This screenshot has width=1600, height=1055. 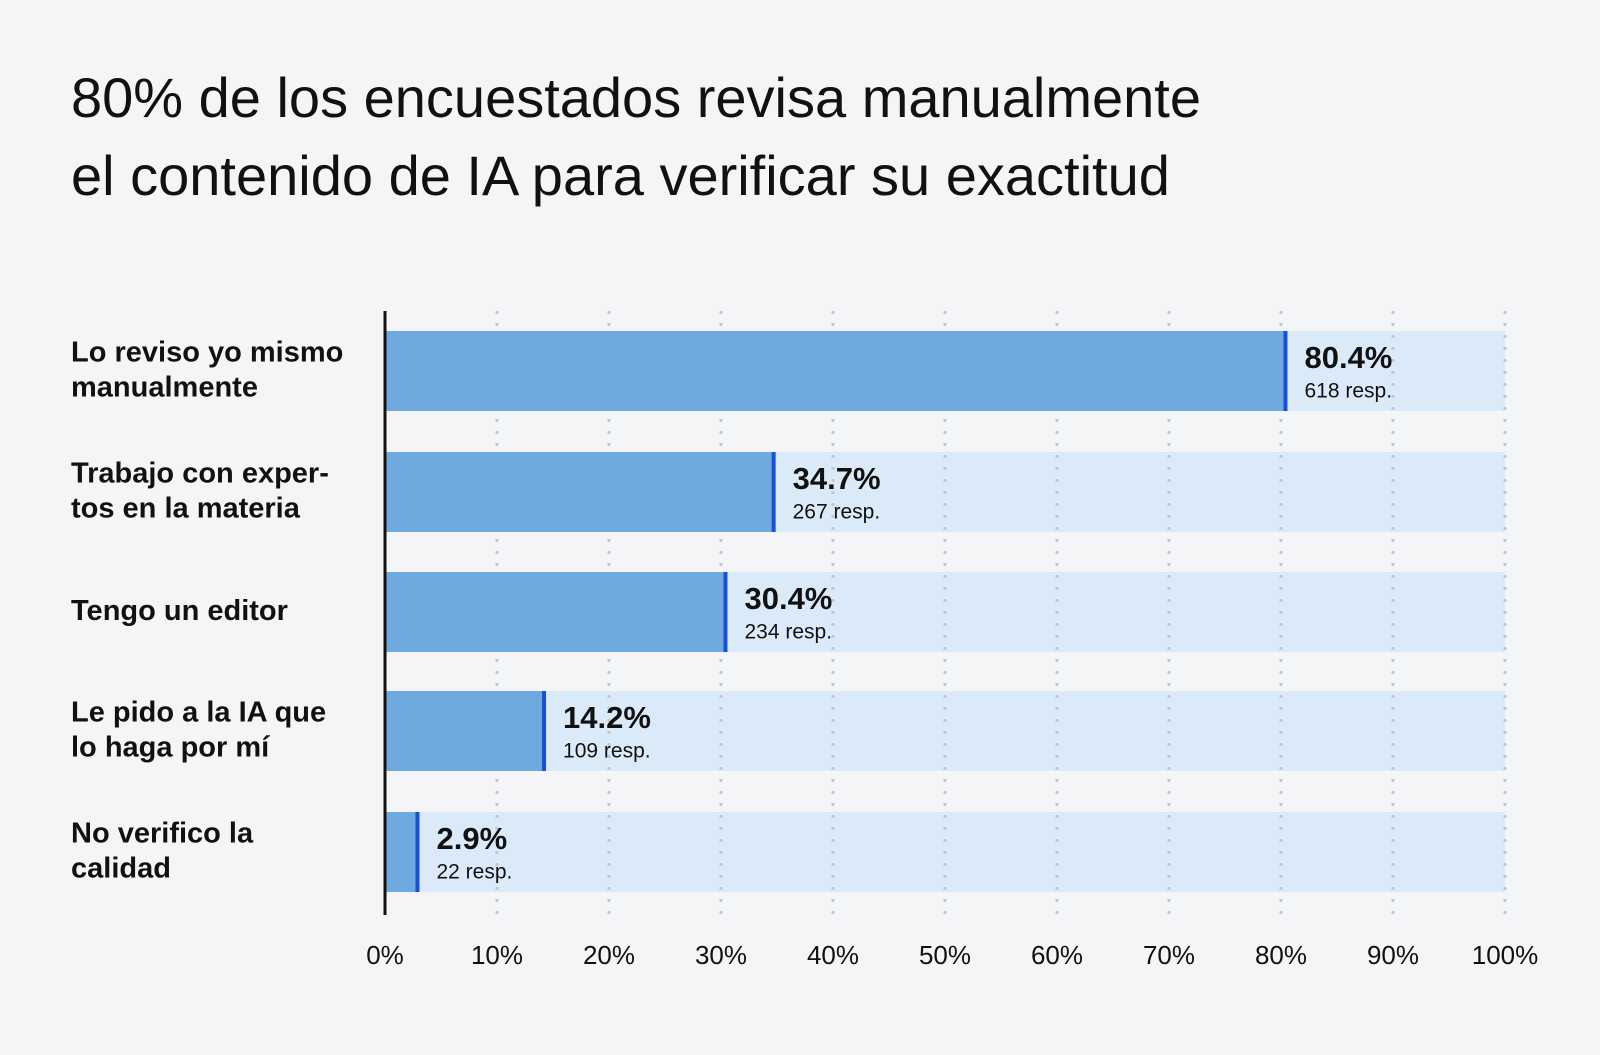 What do you see at coordinates (471, 838) in the screenshot?
I see `value-label: 2.9%` at bounding box center [471, 838].